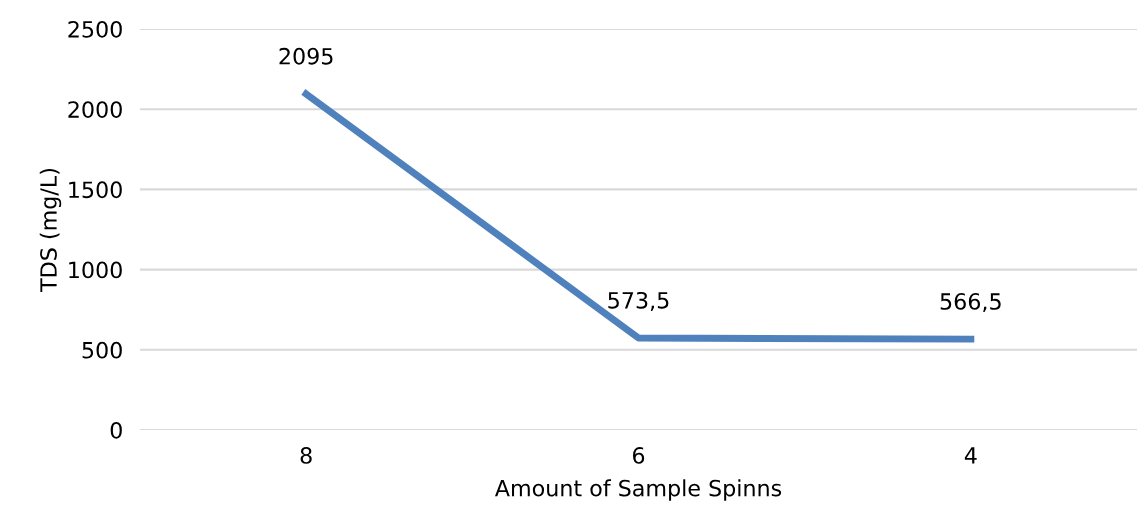  What do you see at coordinates (638, 455) in the screenshot?
I see `x-tick-label: 6` at bounding box center [638, 455].